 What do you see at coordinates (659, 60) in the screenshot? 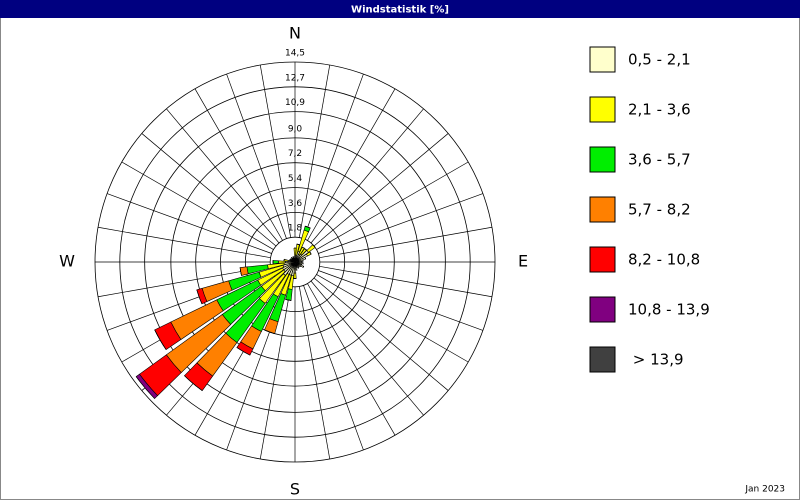
I see `legend-label: 0,5 - 2,1` at bounding box center [659, 60].